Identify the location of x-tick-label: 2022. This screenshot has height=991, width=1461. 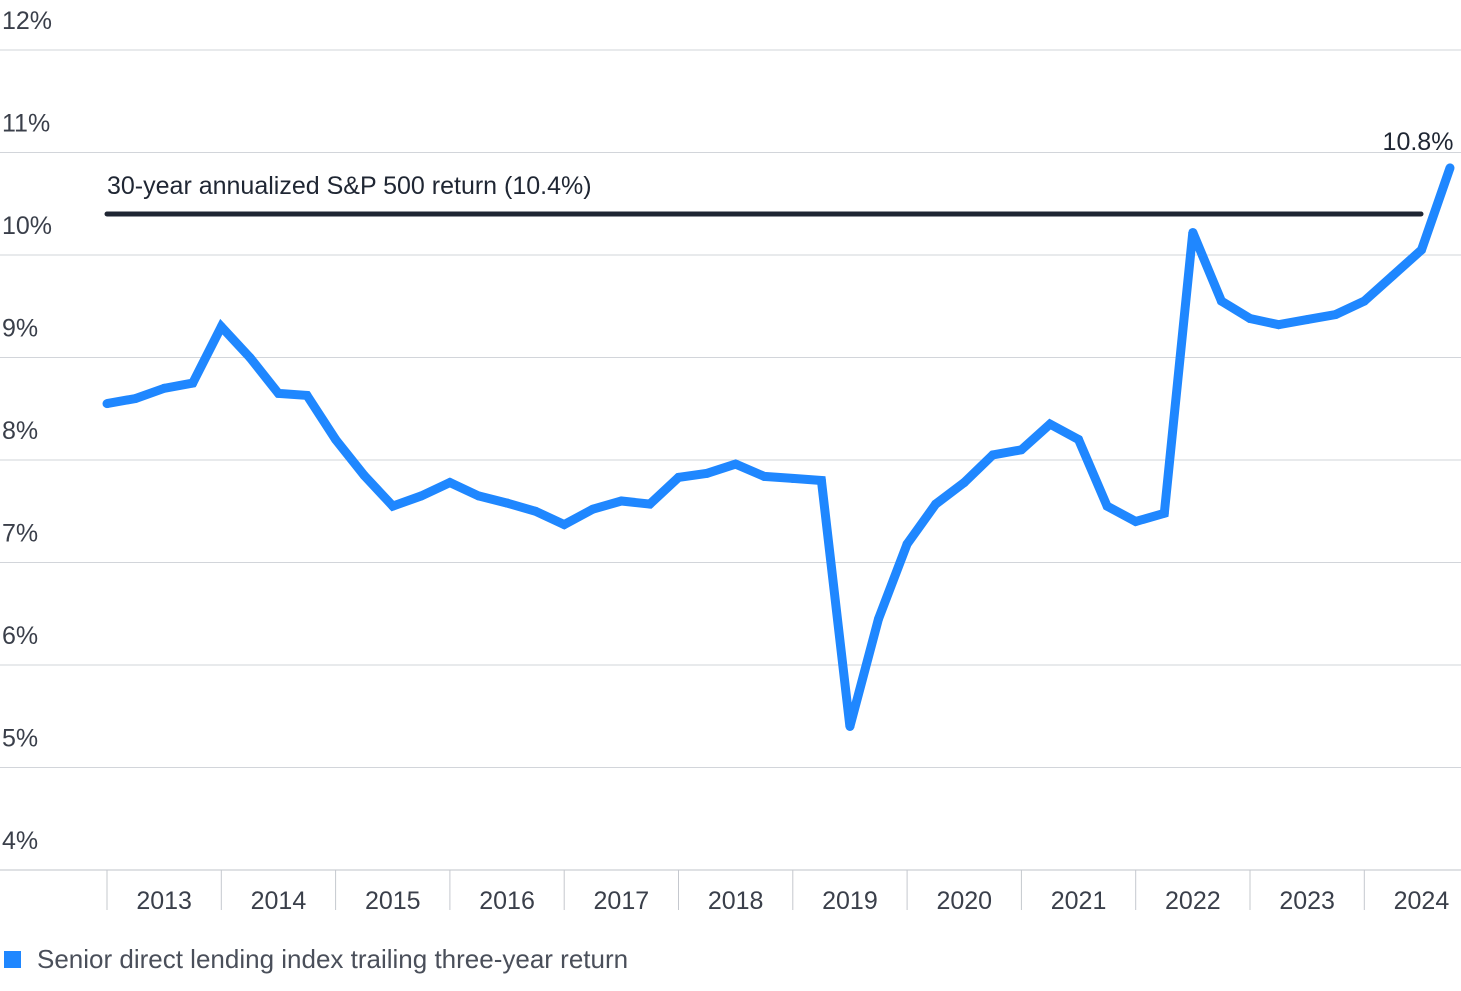
(1193, 901).